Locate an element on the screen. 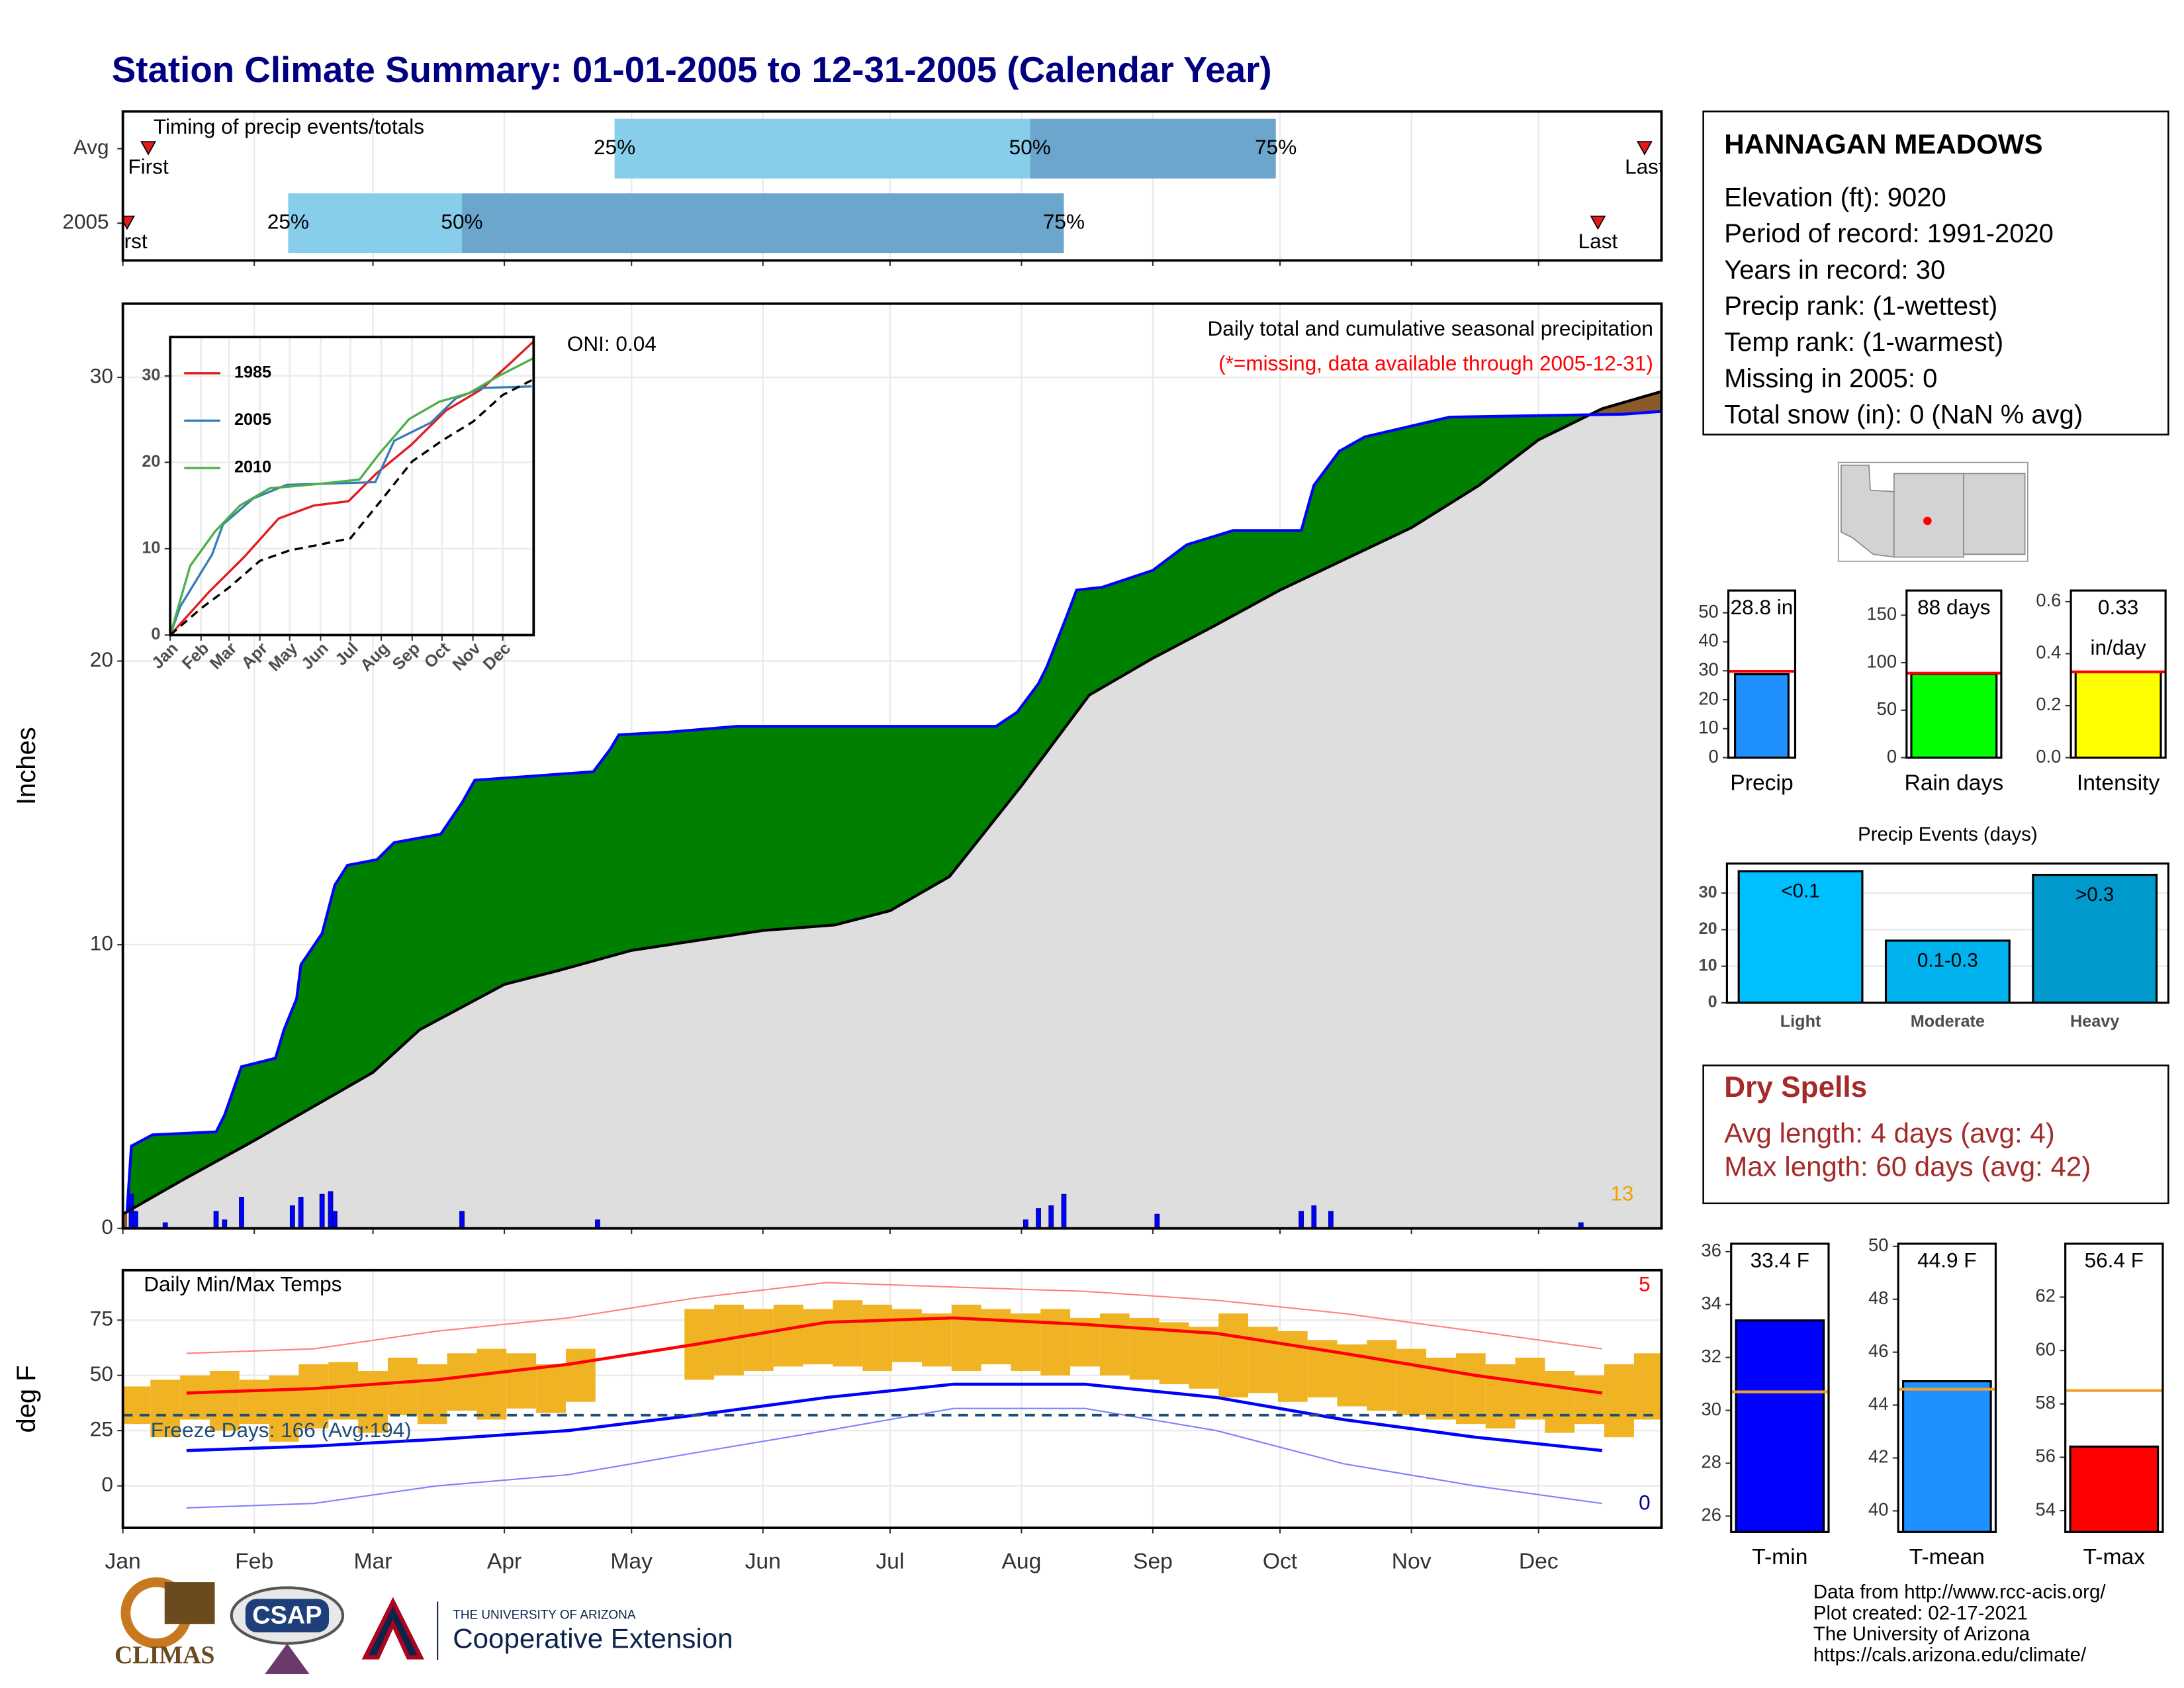  station-line: Total snow (in): 0 (NaN % avg) is located at coordinates (1903, 415).